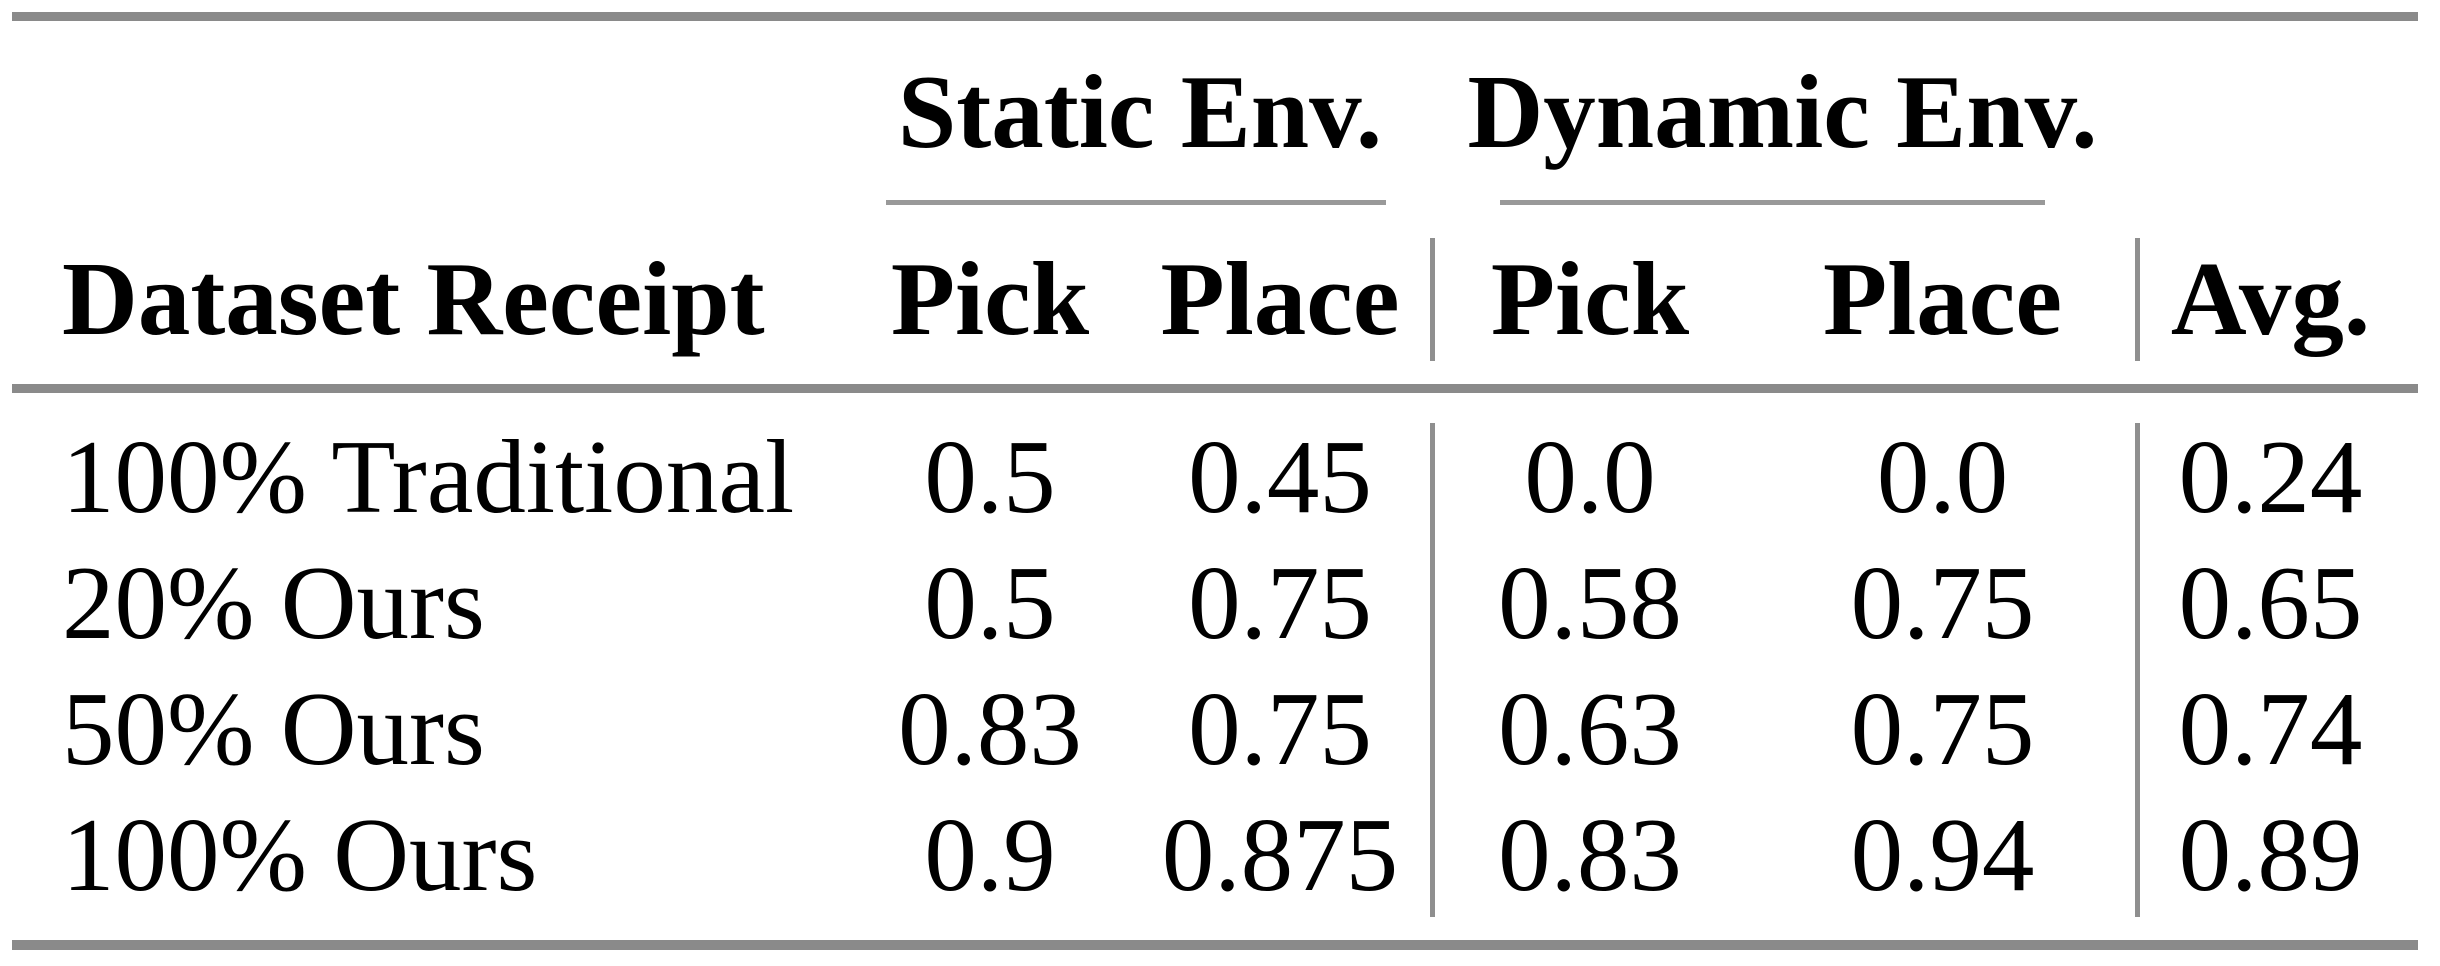  What do you see at coordinates (990, 298) in the screenshot?
I see `col-header-static-pick: Pick` at bounding box center [990, 298].